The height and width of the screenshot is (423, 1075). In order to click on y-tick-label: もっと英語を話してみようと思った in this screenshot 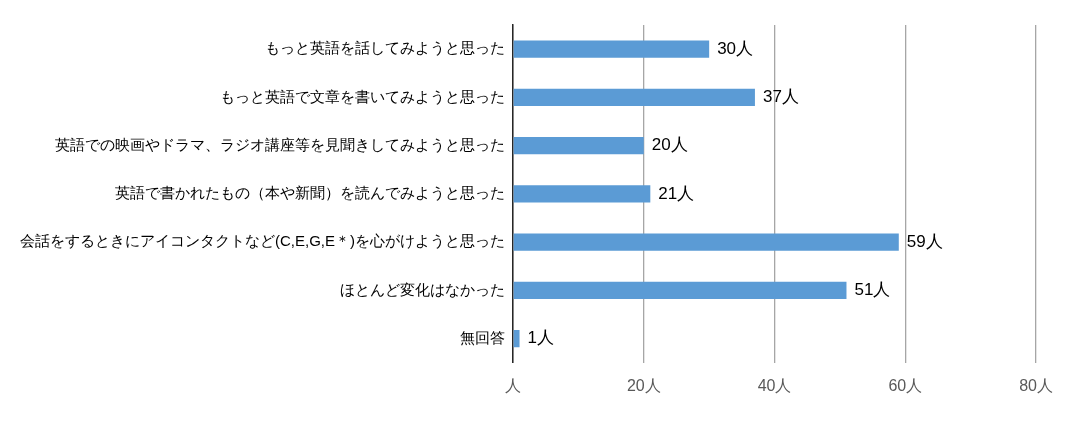, I will do `click(385, 48)`.